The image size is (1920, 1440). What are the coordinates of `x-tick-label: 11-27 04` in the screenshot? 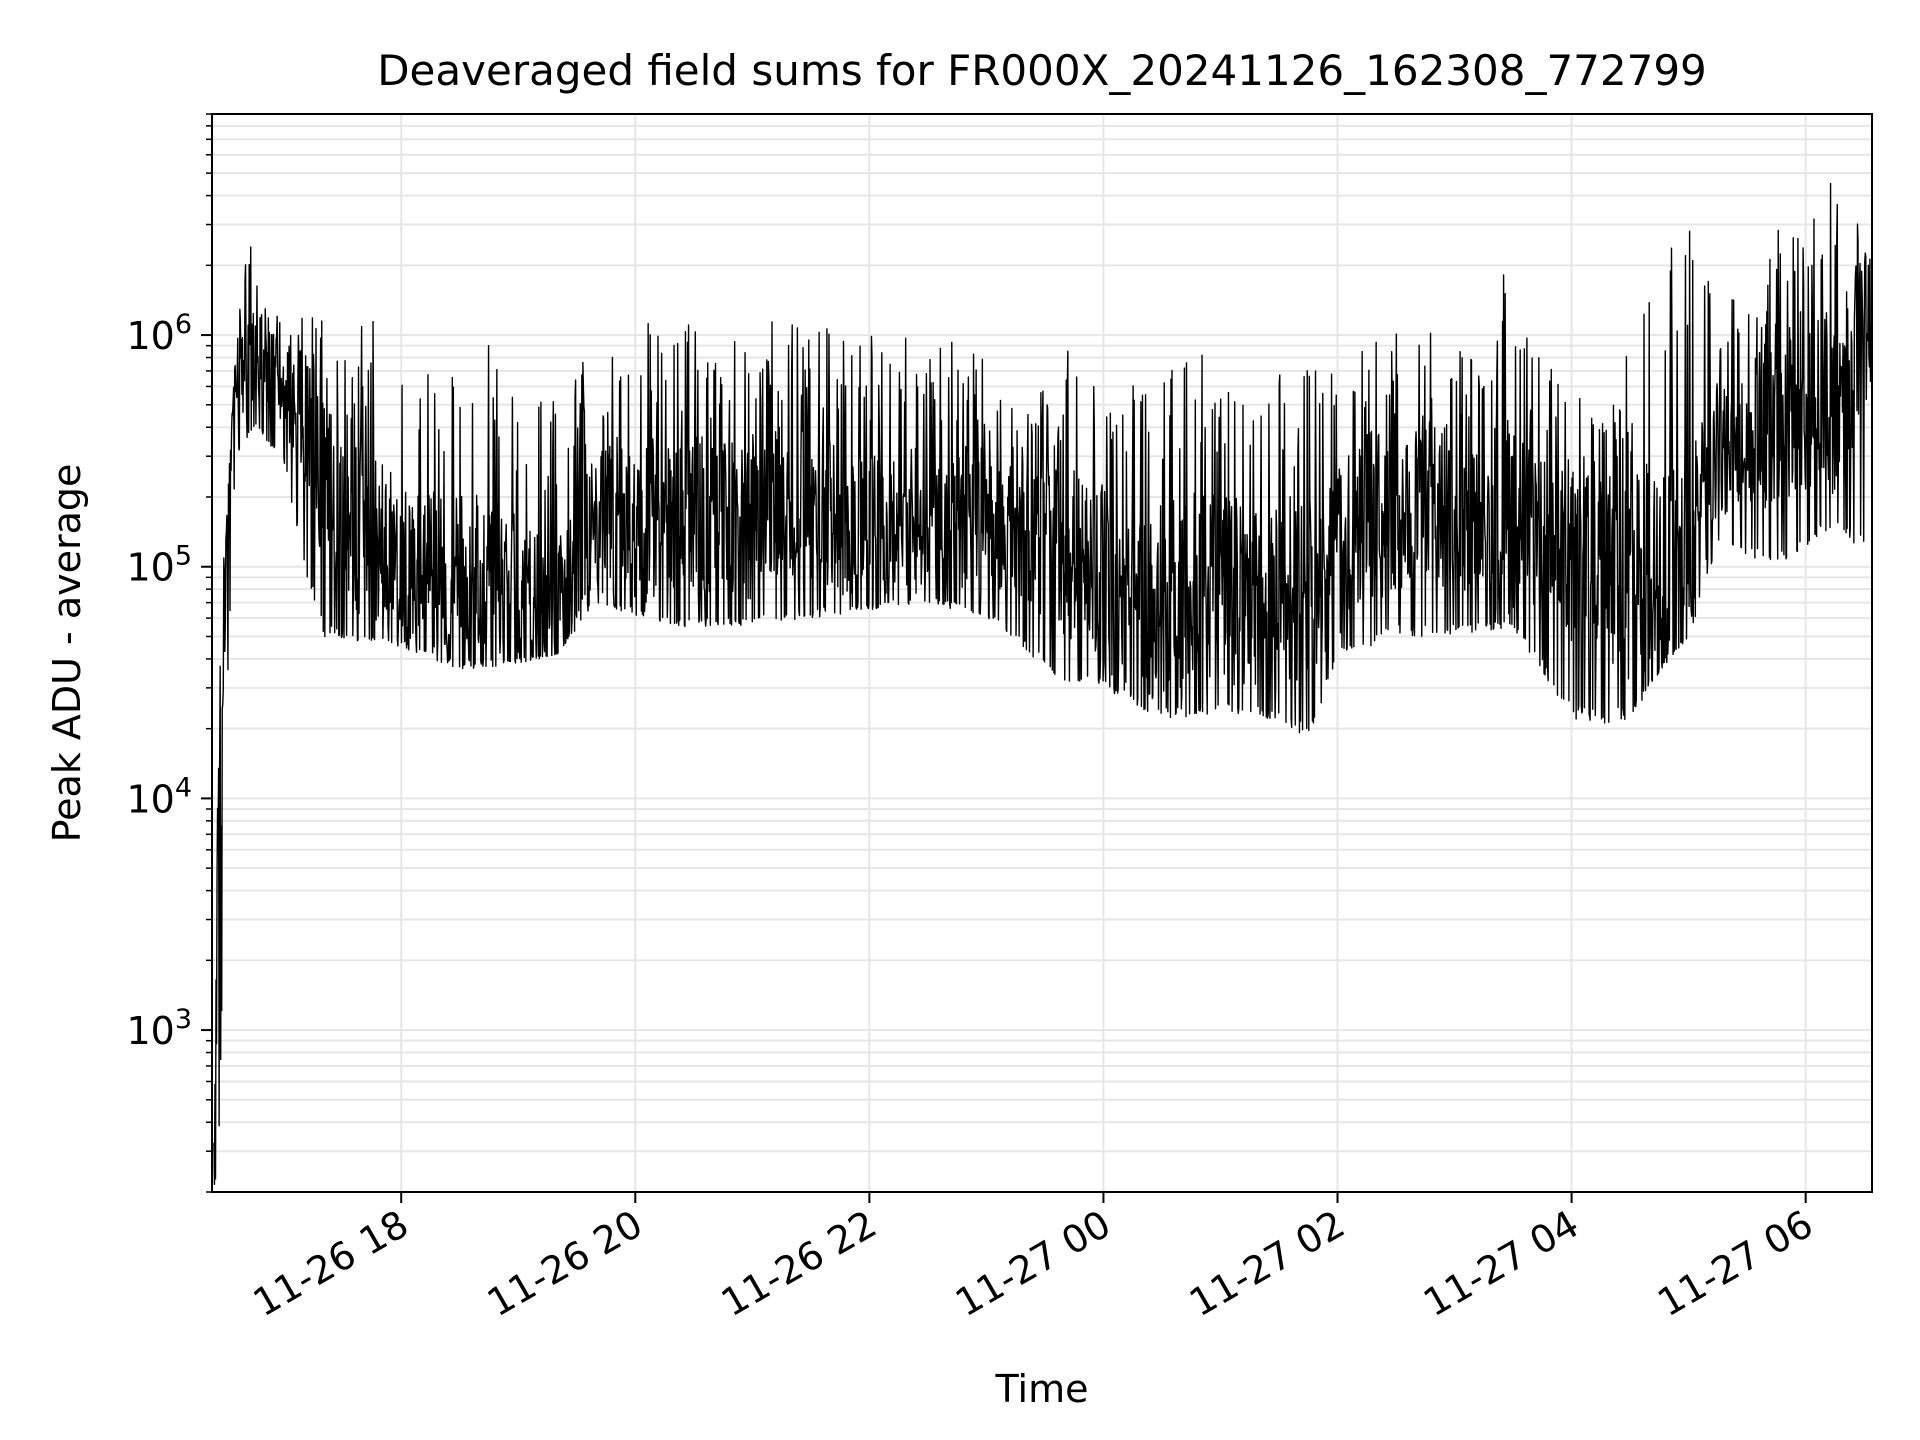 It's located at (1501, 1264).